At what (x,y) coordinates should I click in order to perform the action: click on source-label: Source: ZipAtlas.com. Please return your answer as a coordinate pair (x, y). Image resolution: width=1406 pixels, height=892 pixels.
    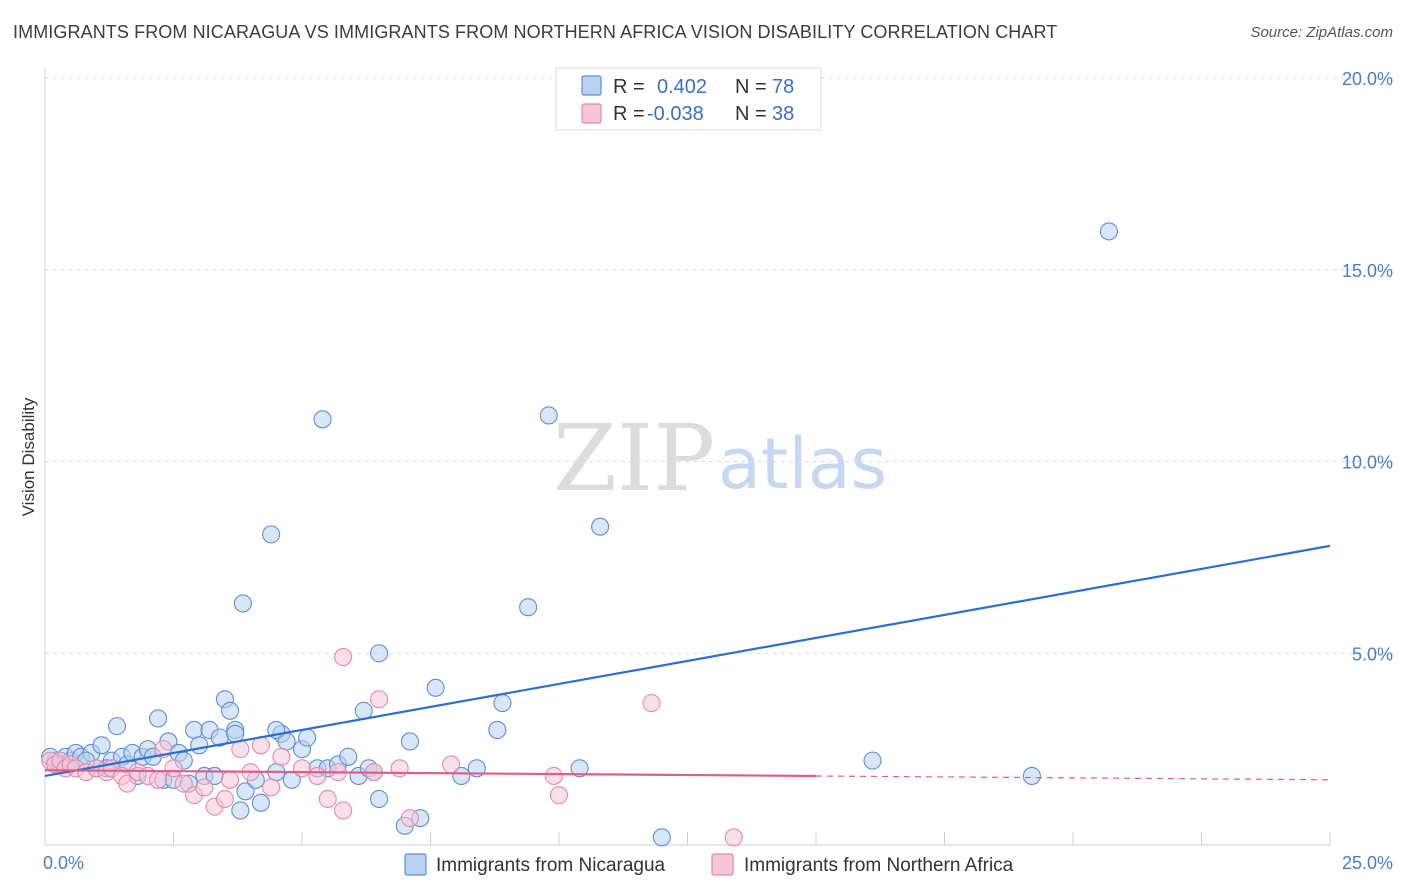
    Looking at the image, I should click on (1321, 32).